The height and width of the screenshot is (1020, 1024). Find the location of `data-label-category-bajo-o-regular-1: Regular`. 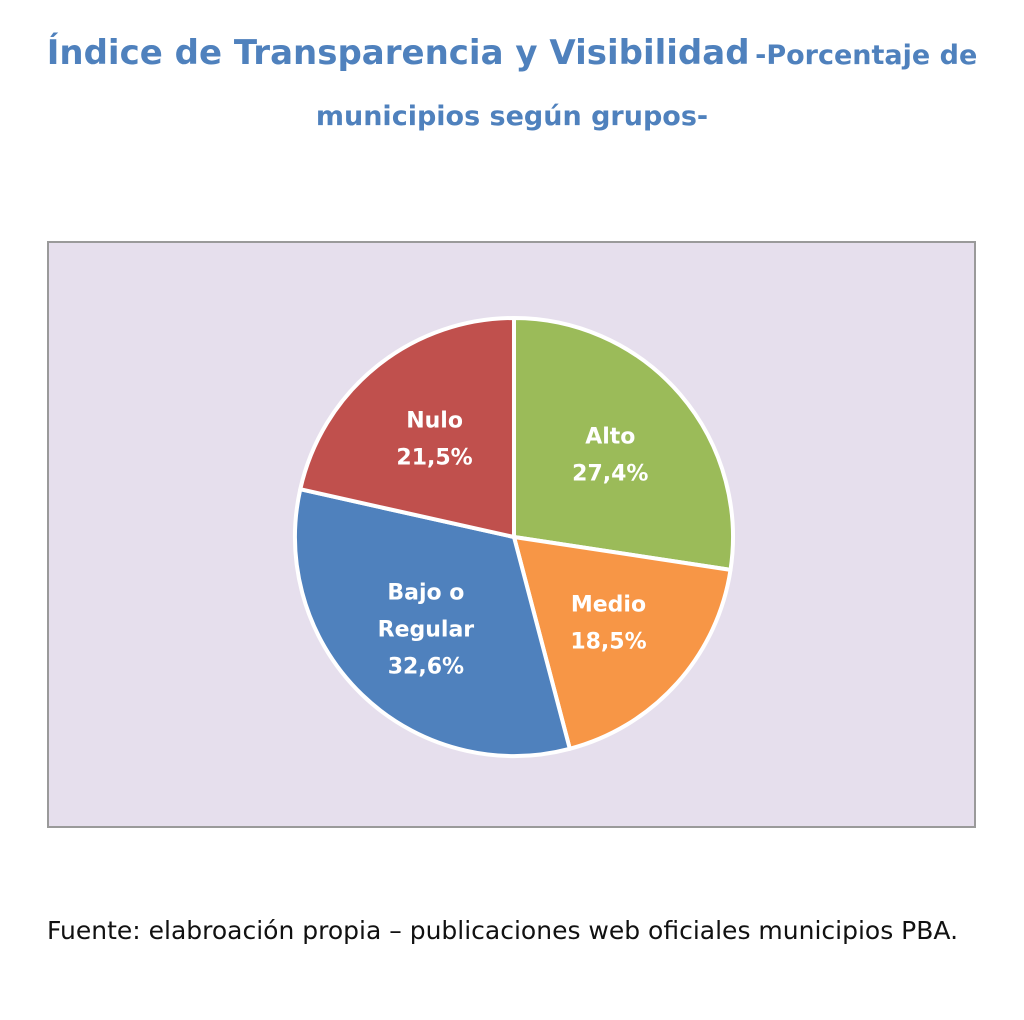

data-label-category-bajo-o-regular-1: Regular is located at coordinates (426, 629).